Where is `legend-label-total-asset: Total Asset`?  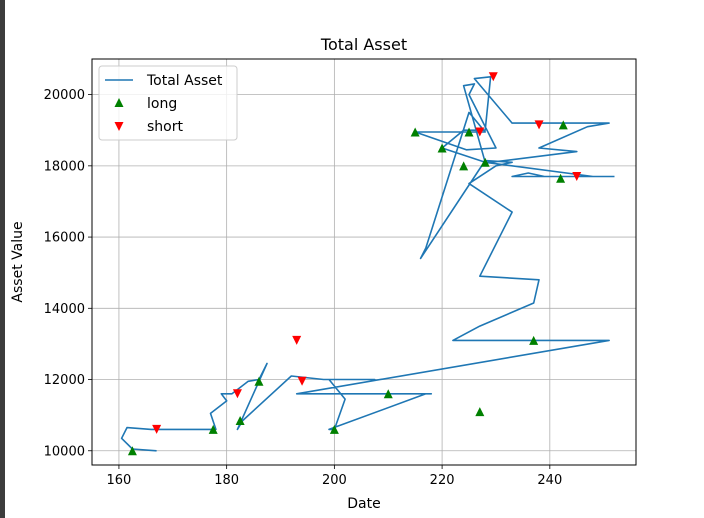
legend-label-total-asset: Total Asset is located at coordinates (184, 81).